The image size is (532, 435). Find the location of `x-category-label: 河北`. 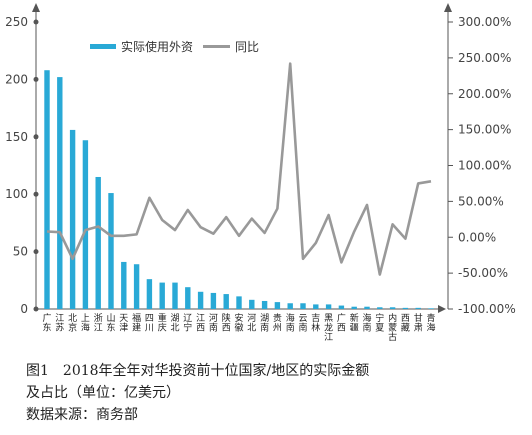

x-category-label: 河北 is located at coordinates (251, 323).